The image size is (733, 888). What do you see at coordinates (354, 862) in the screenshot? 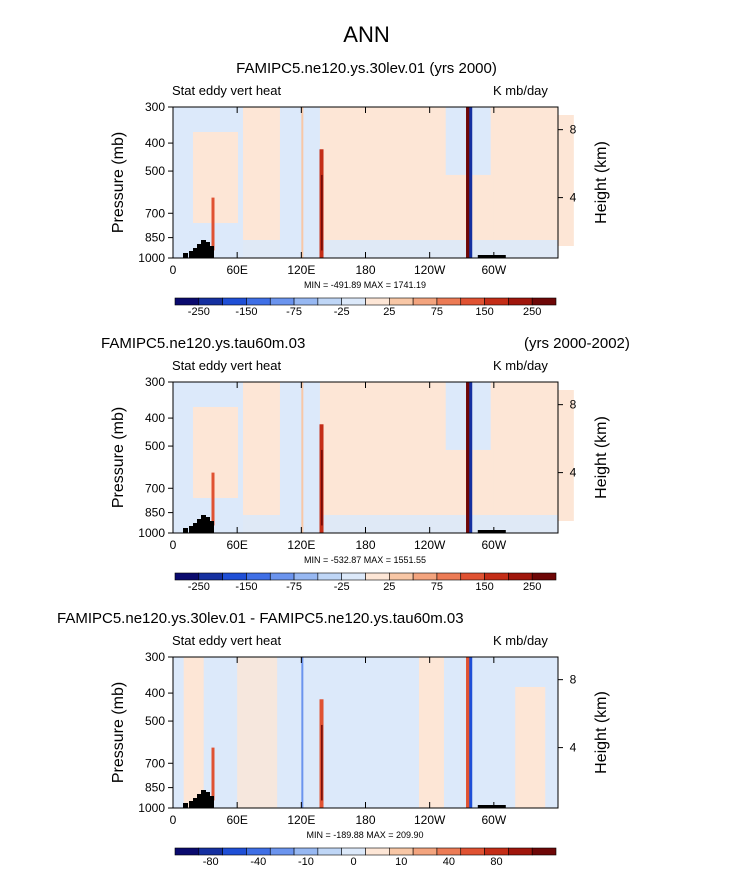
I see `colorbar-tick-label: 0` at bounding box center [354, 862].